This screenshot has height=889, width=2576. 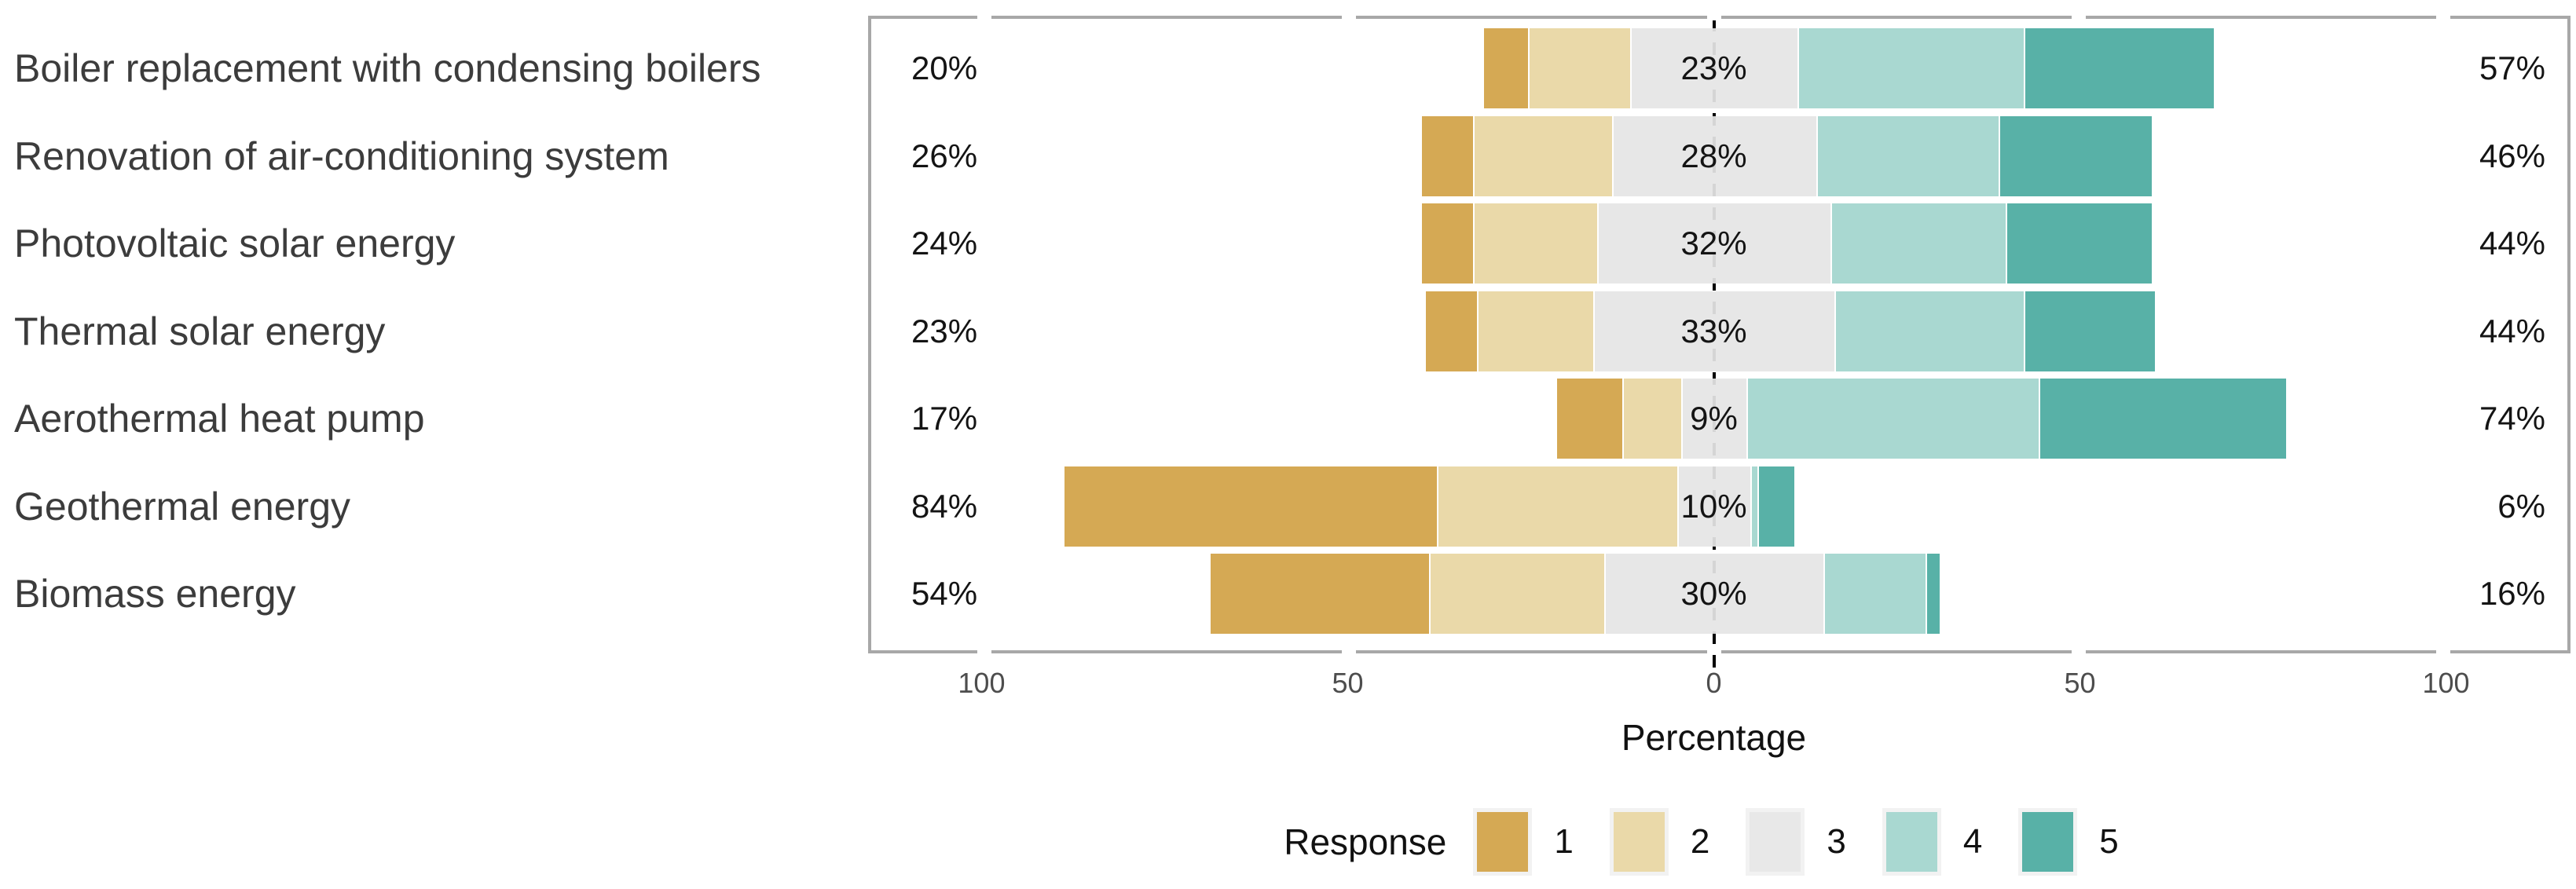 What do you see at coordinates (2512, 67) in the screenshot?
I see `right-total-label: 57%` at bounding box center [2512, 67].